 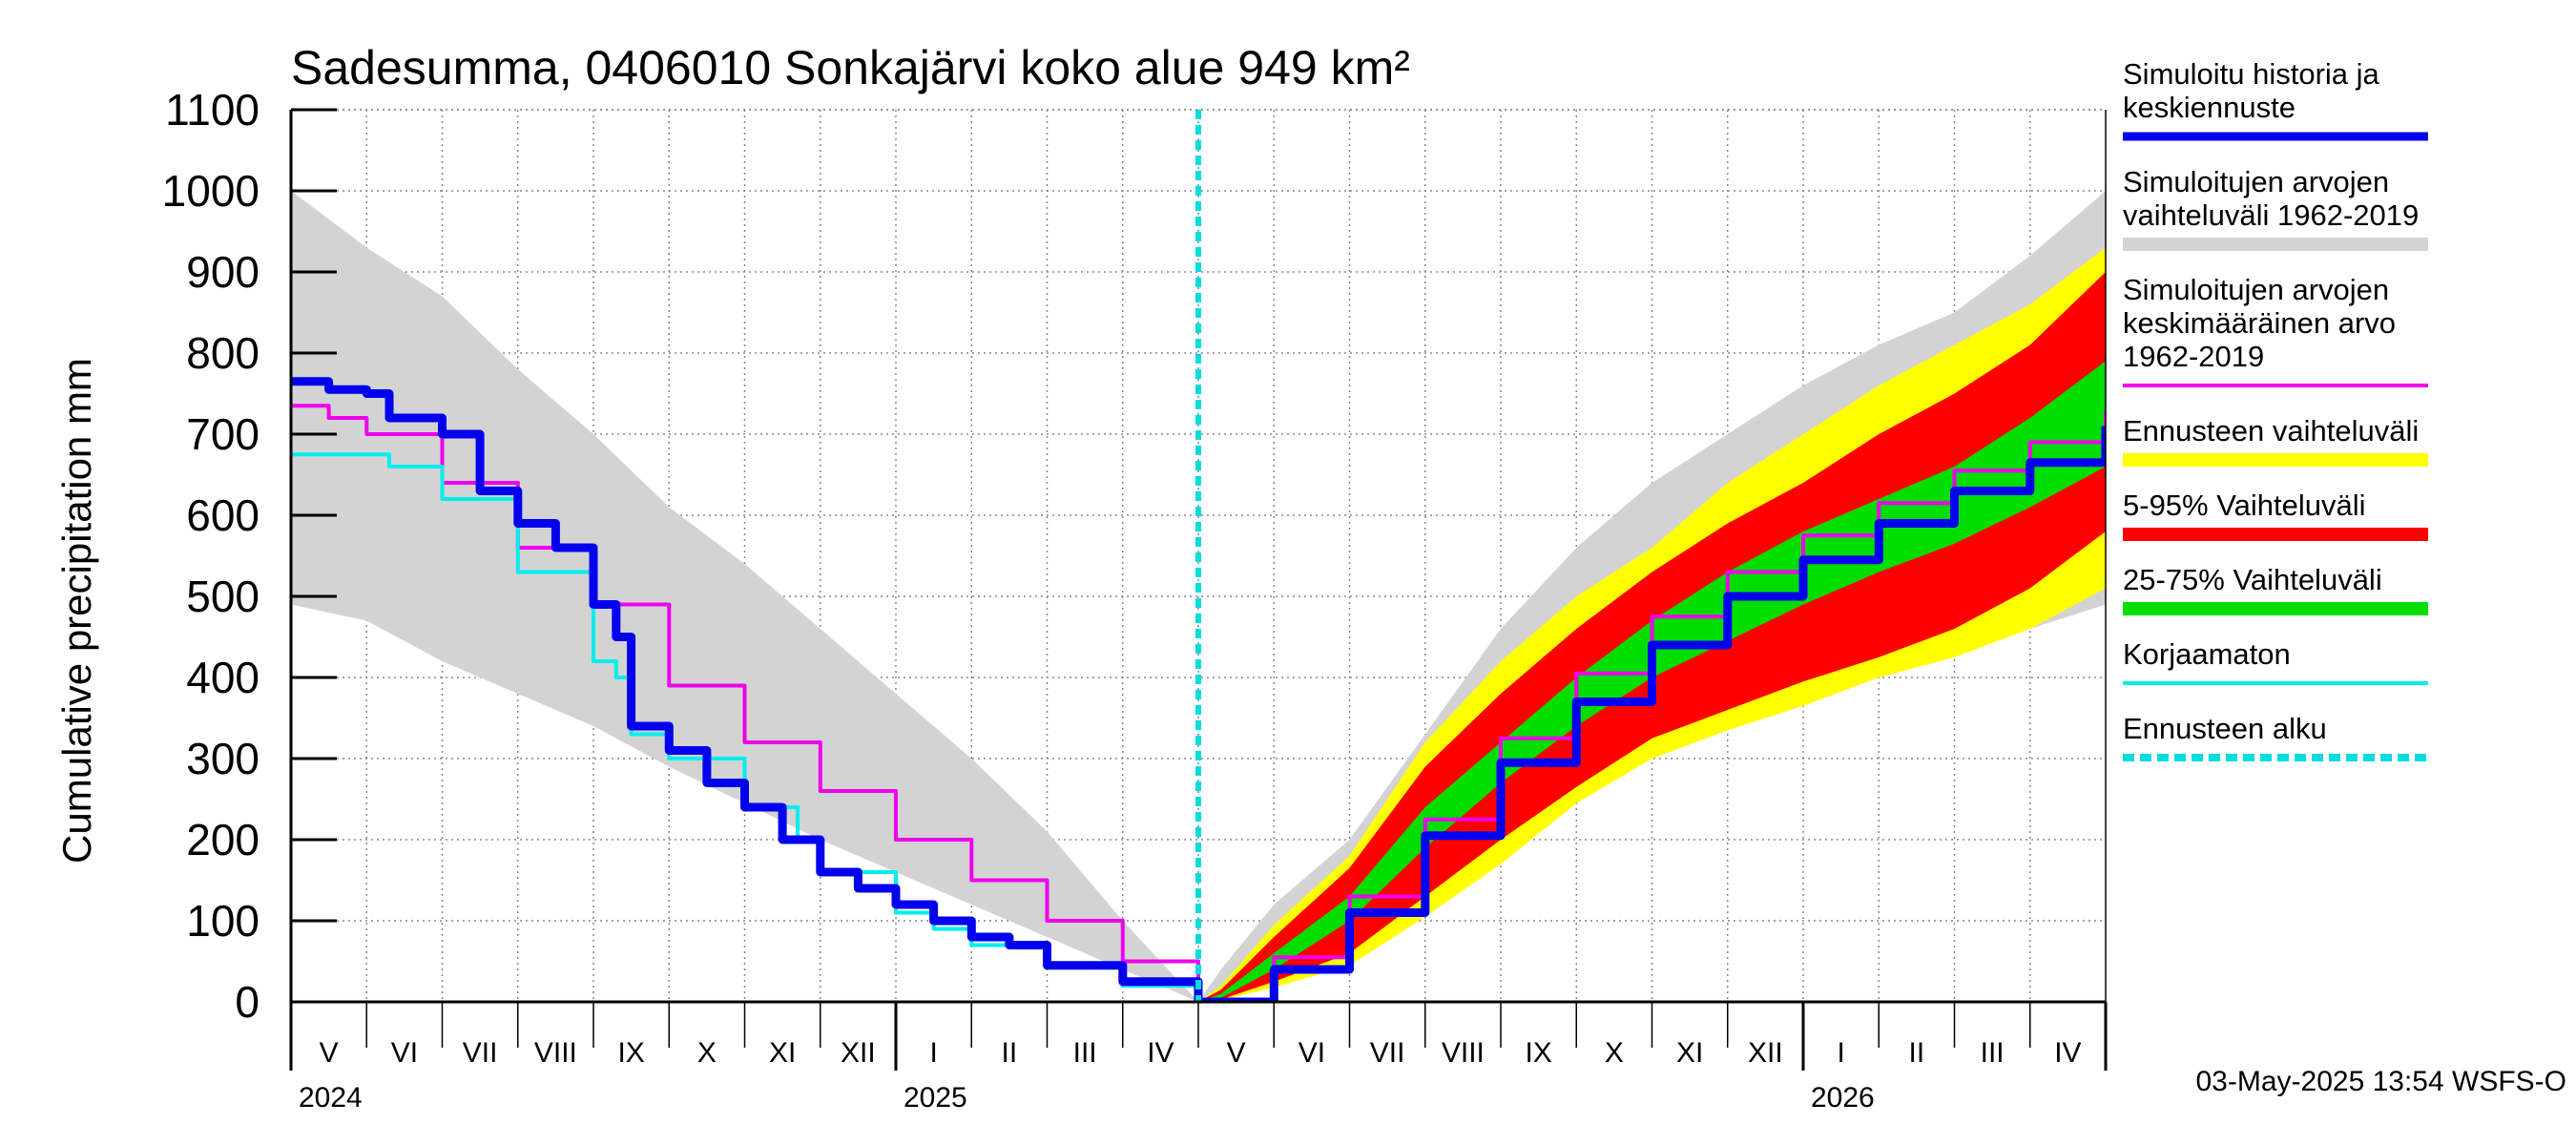 I want to click on y-tick-label: 500, so click(x=223, y=596).